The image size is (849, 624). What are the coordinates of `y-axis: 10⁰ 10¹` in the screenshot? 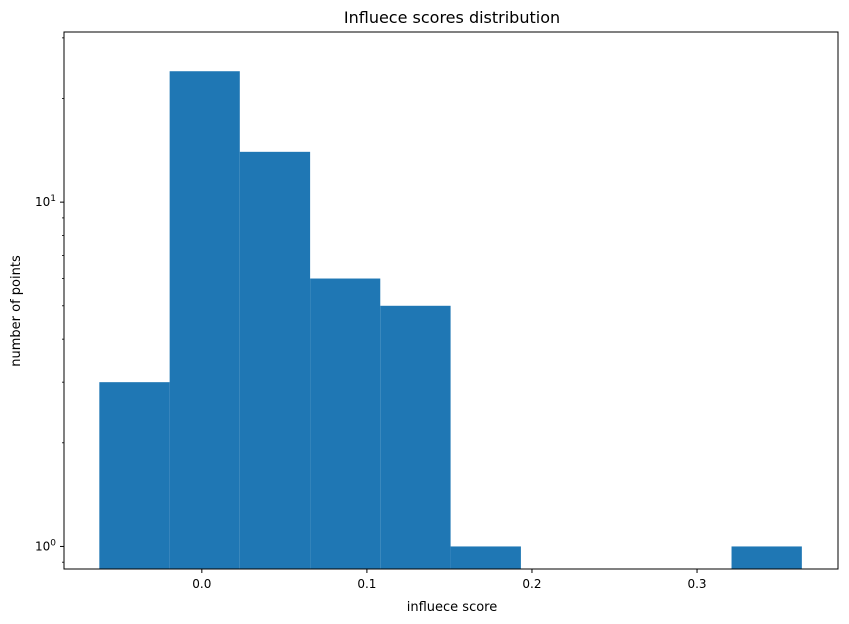 It's located at (49, 300).